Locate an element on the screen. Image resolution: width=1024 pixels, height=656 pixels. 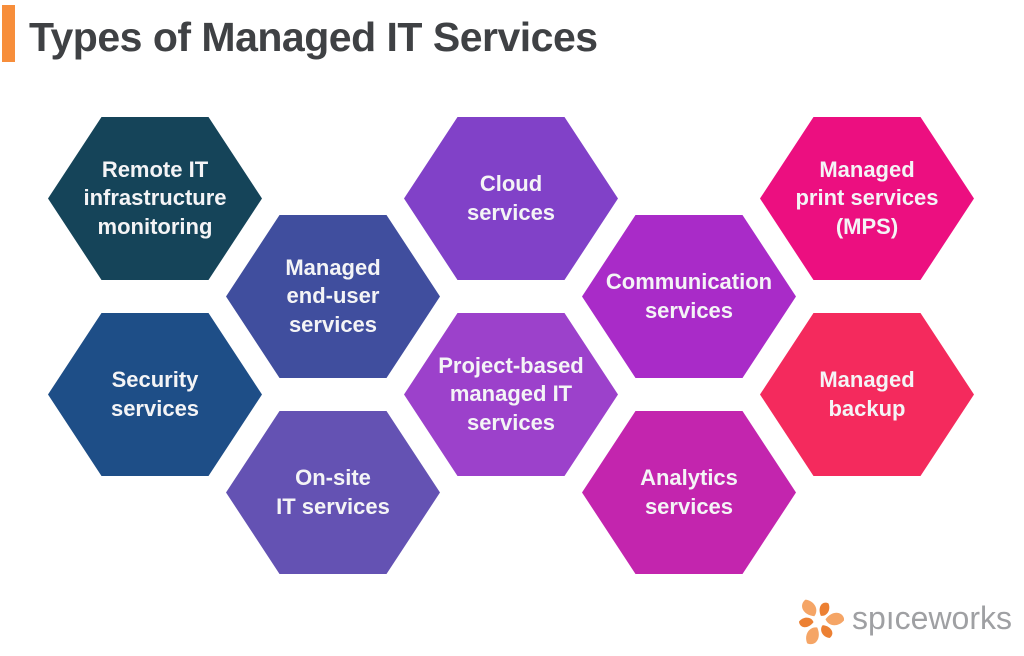
page-title: Types of Managed IT Services is located at coordinates (313, 37).